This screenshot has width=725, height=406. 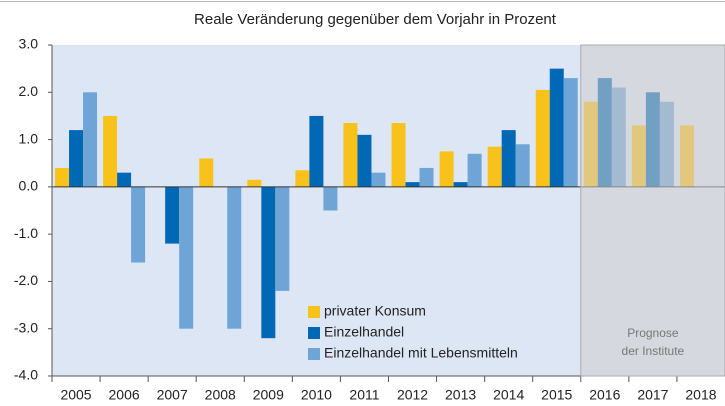 I want to click on y-tick-label: 0.0, so click(x=29, y=186).